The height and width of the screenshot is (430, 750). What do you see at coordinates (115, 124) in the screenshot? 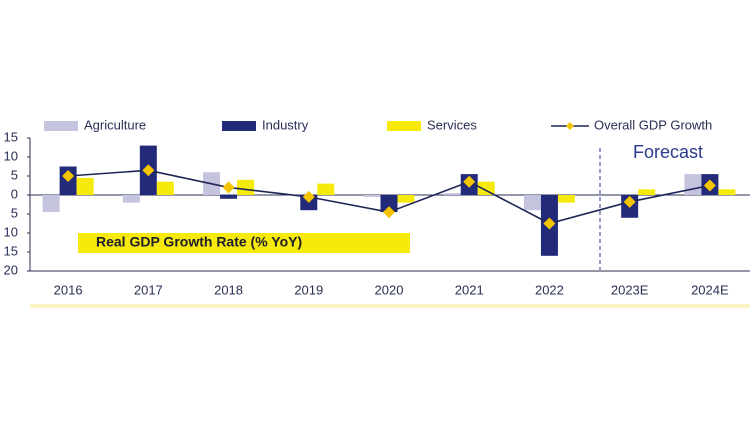
I see `legend-label: Agriculture` at bounding box center [115, 124].